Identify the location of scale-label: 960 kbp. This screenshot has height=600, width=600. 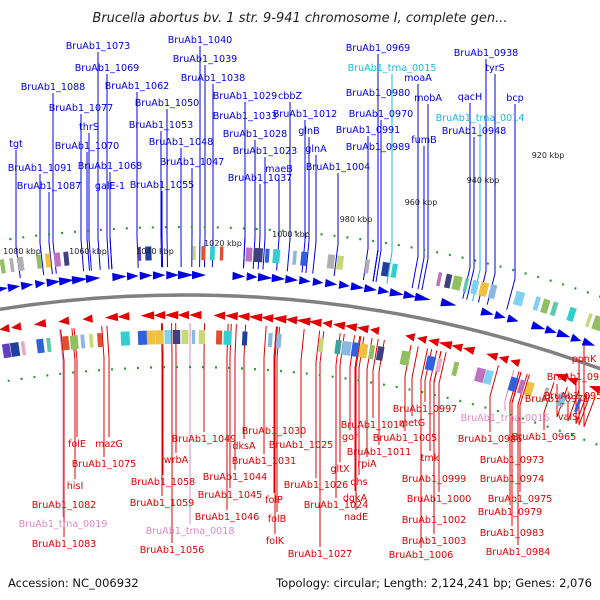
(421, 202).